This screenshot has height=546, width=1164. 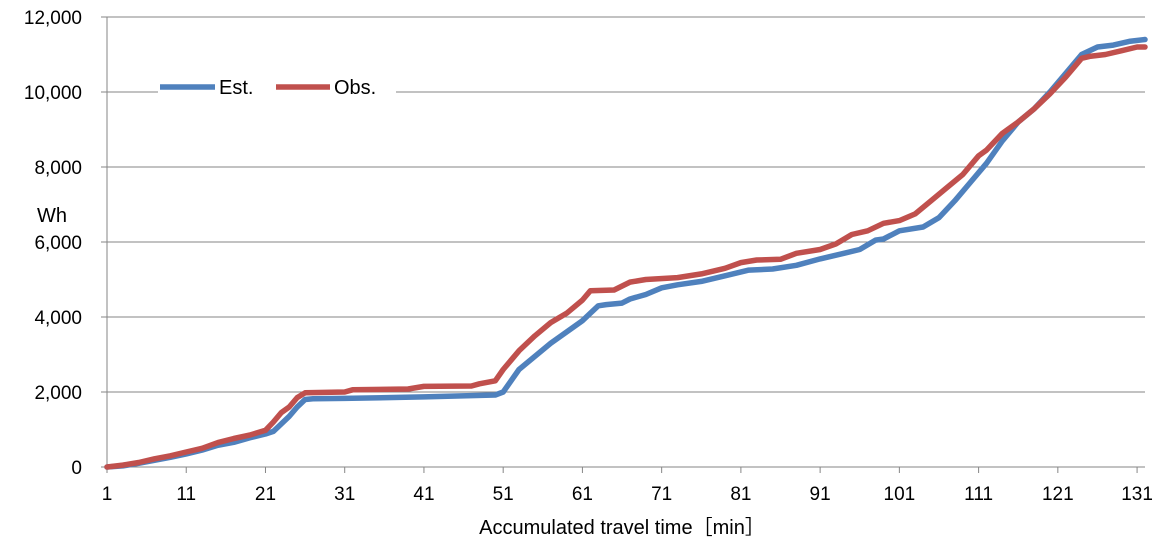 What do you see at coordinates (58, 318) in the screenshot?
I see `y-tick-label: 4,000` at bounding box center [58, 318].